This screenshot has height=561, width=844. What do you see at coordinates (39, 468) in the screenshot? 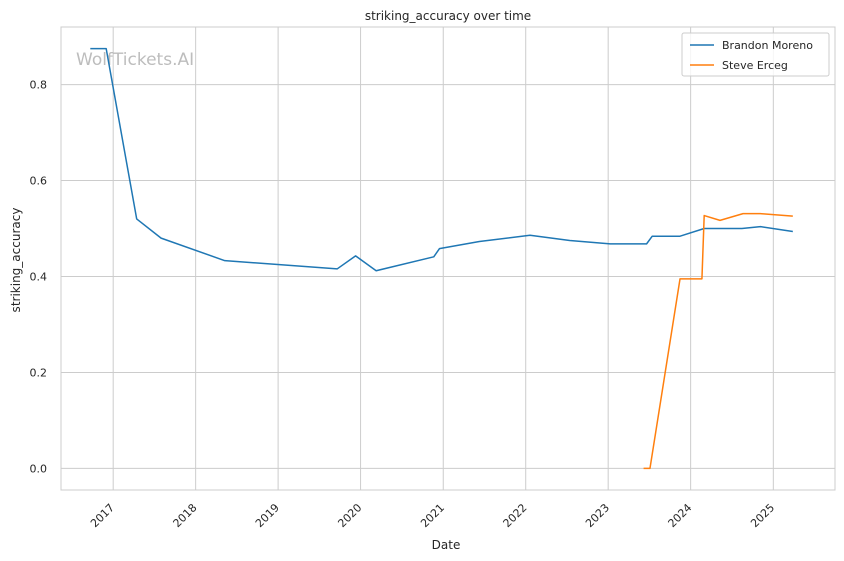
I see `y-tick-label: 0.0` at bounding box center [39, 468].